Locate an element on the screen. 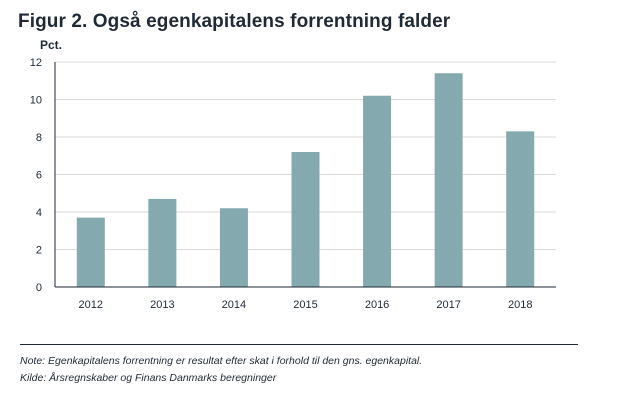 This screenshot has width=638, height=407. x-tick-label: 2018 is located at coordinates (520, 305).